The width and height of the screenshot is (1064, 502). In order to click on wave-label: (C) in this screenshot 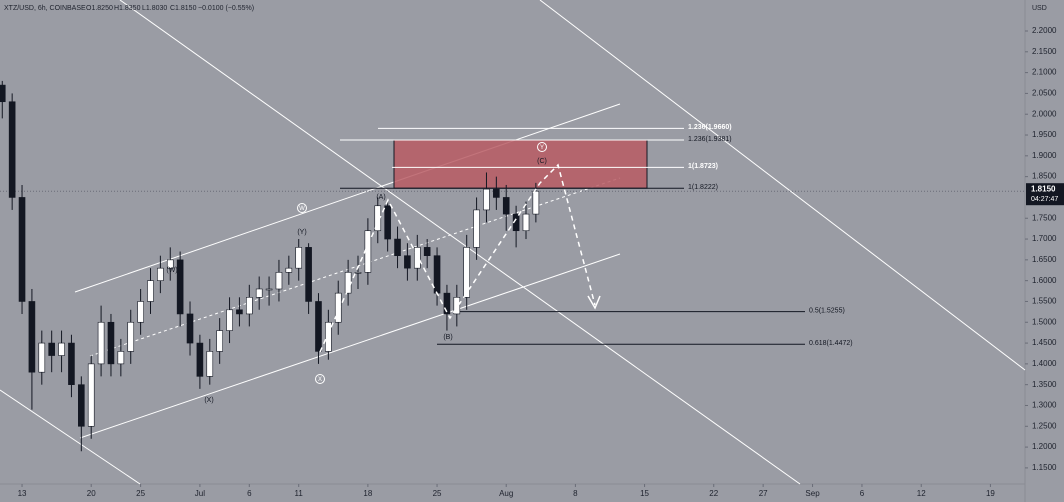, I will do `click(542, 161)`.